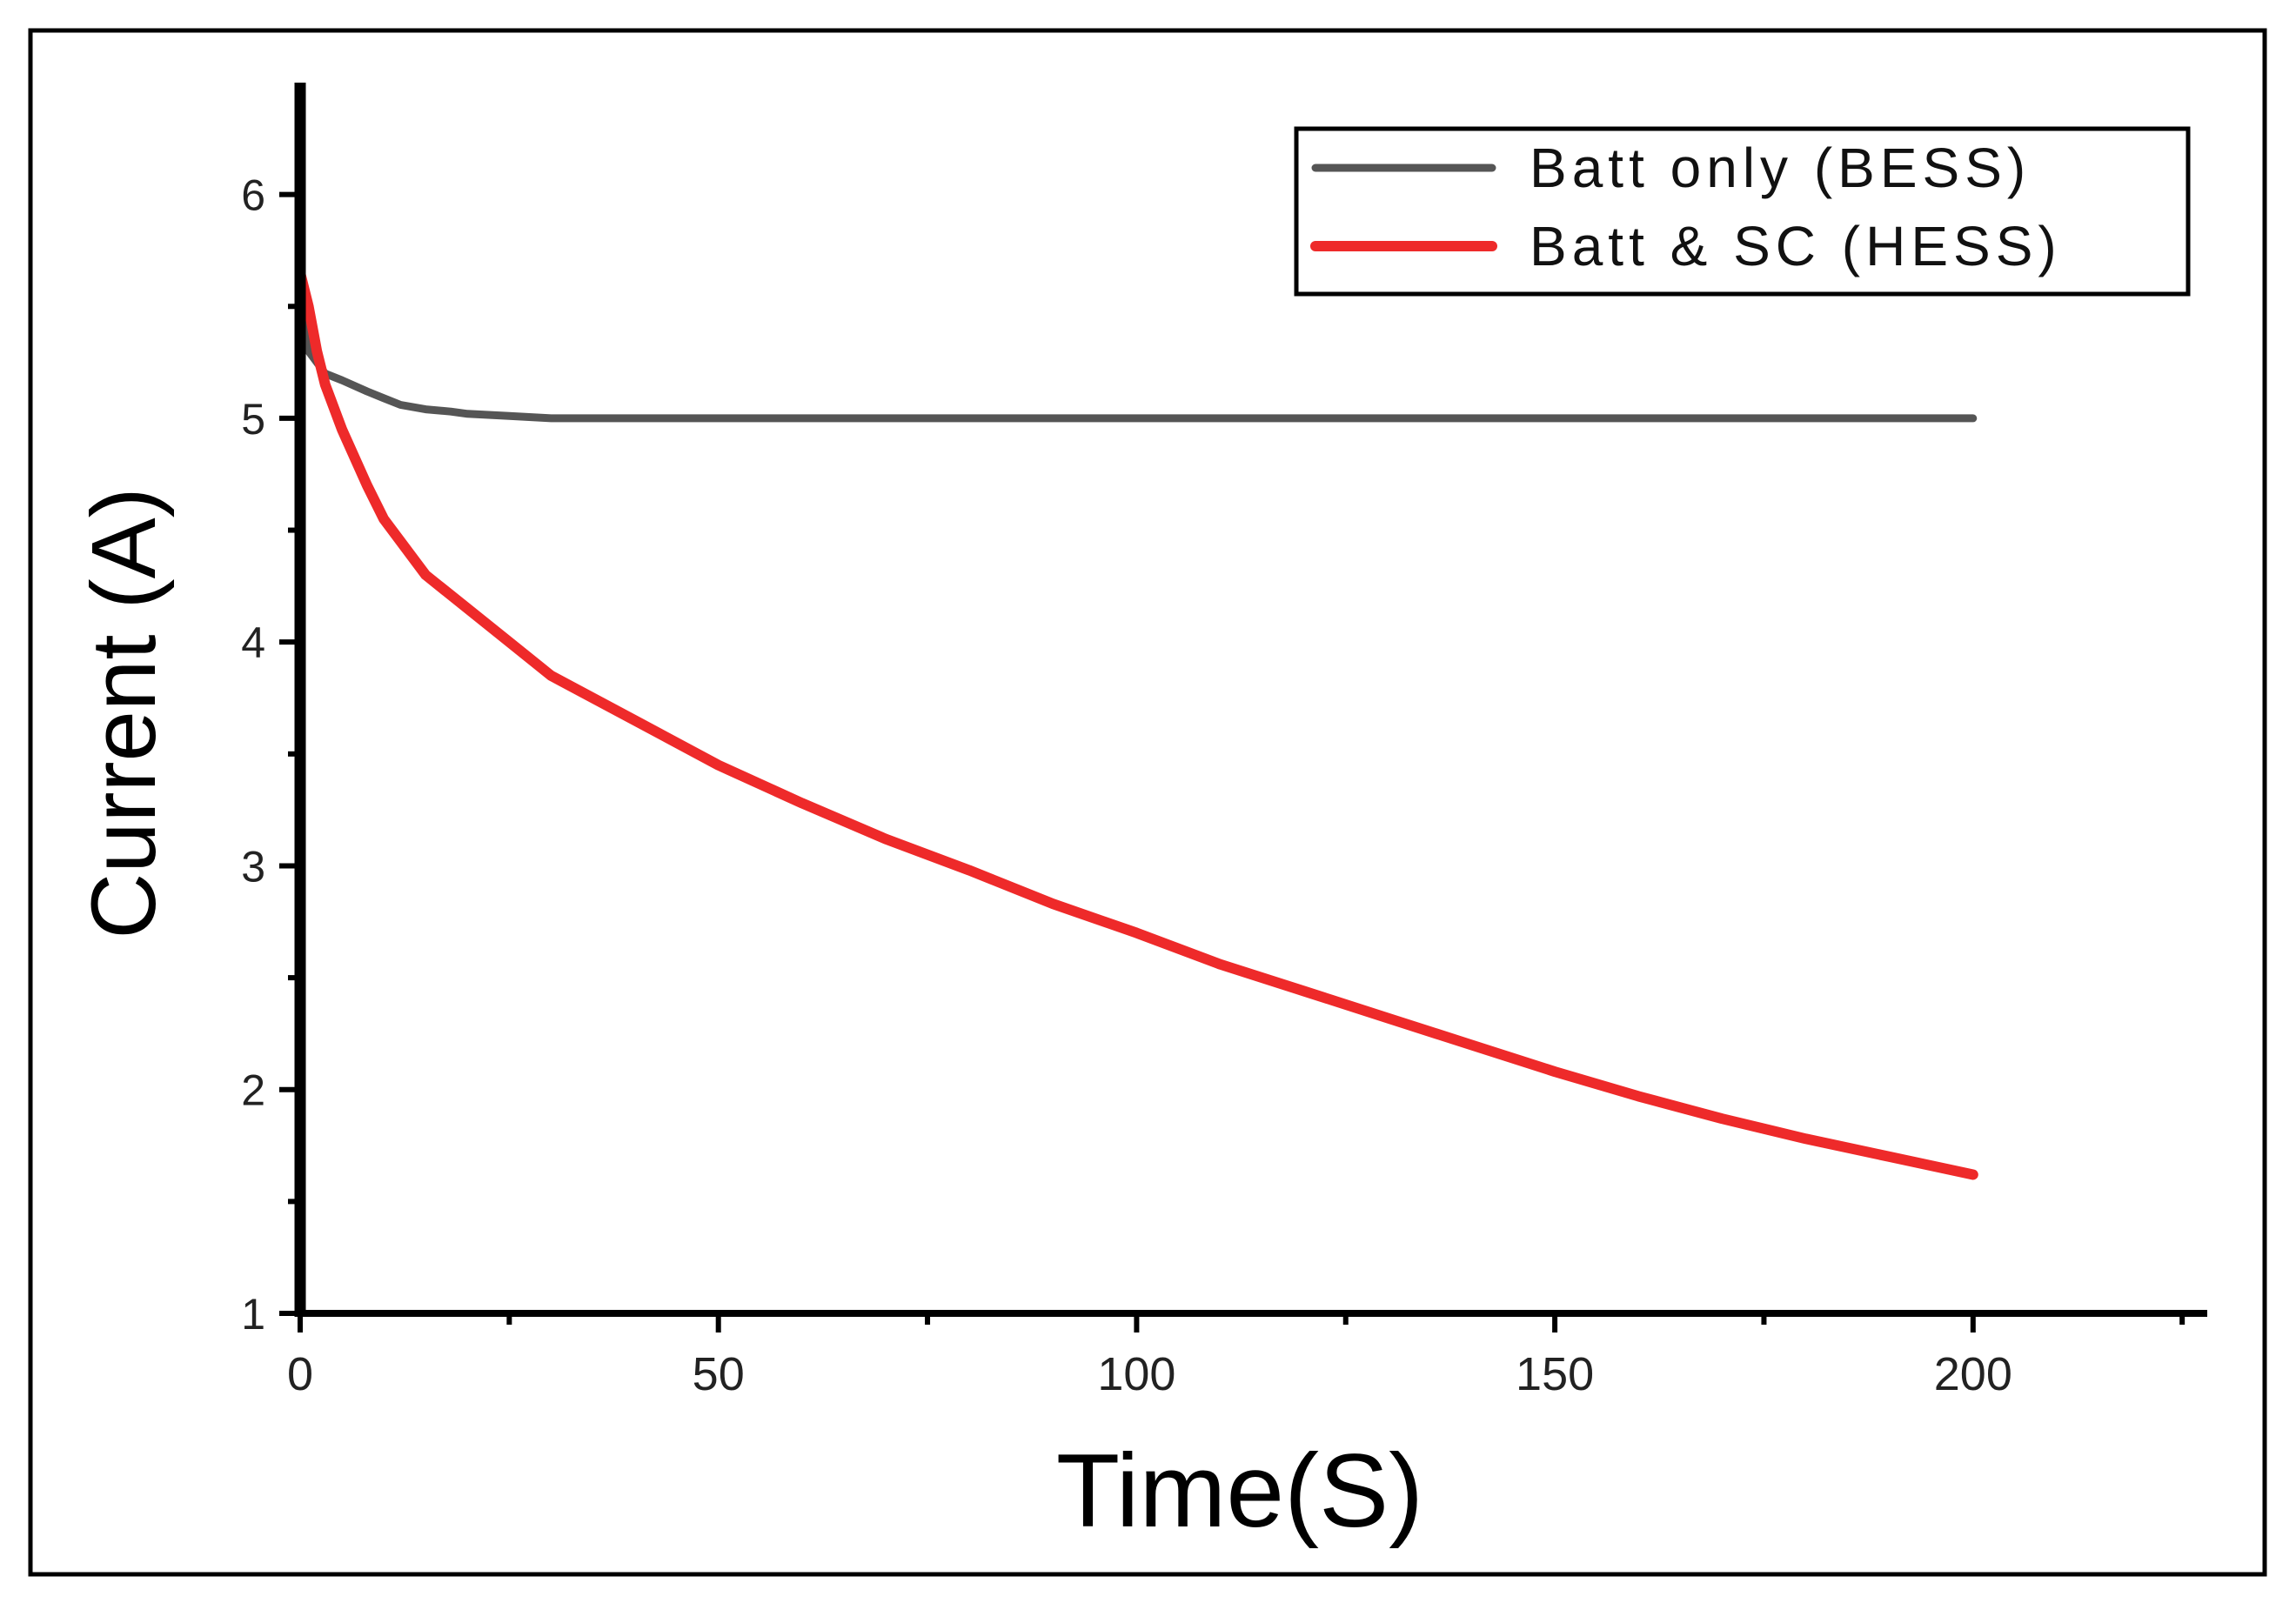  I want to click on y-tick-label: 6, so click(253, 195).